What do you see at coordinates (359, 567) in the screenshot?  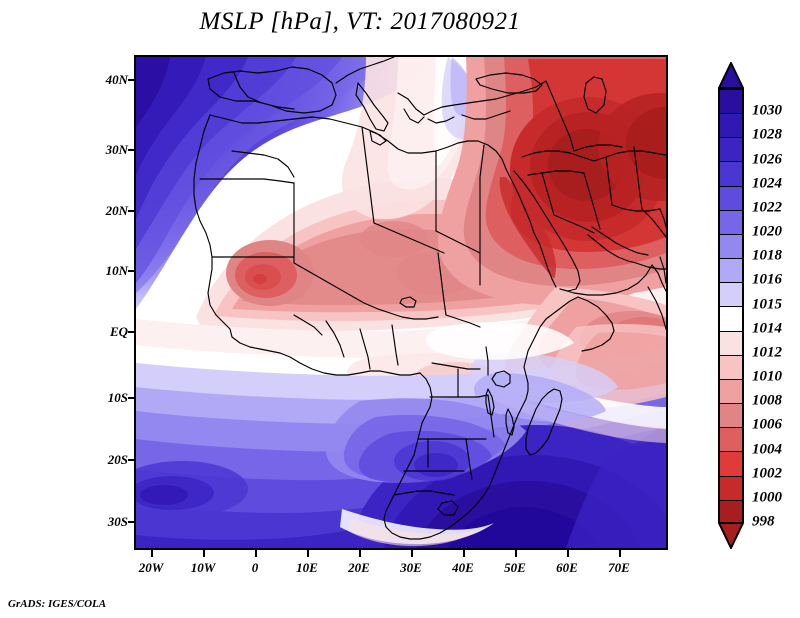 I see `xlabel-20E: 20E` at bounding box center [359, 567].